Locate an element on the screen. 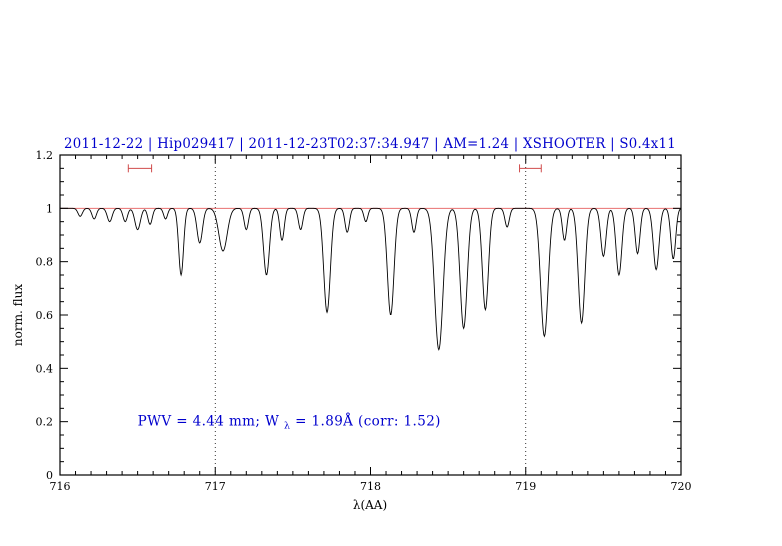  pwv-annotation-subscript: λ is located at coordinates (287, 426).